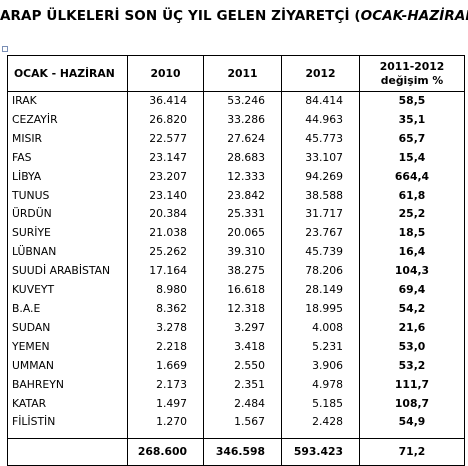 The image size is (468, 466). I want to click on table-row: KUVEYT 8.980 16.618 28.149 69,4, so click(236, 290).